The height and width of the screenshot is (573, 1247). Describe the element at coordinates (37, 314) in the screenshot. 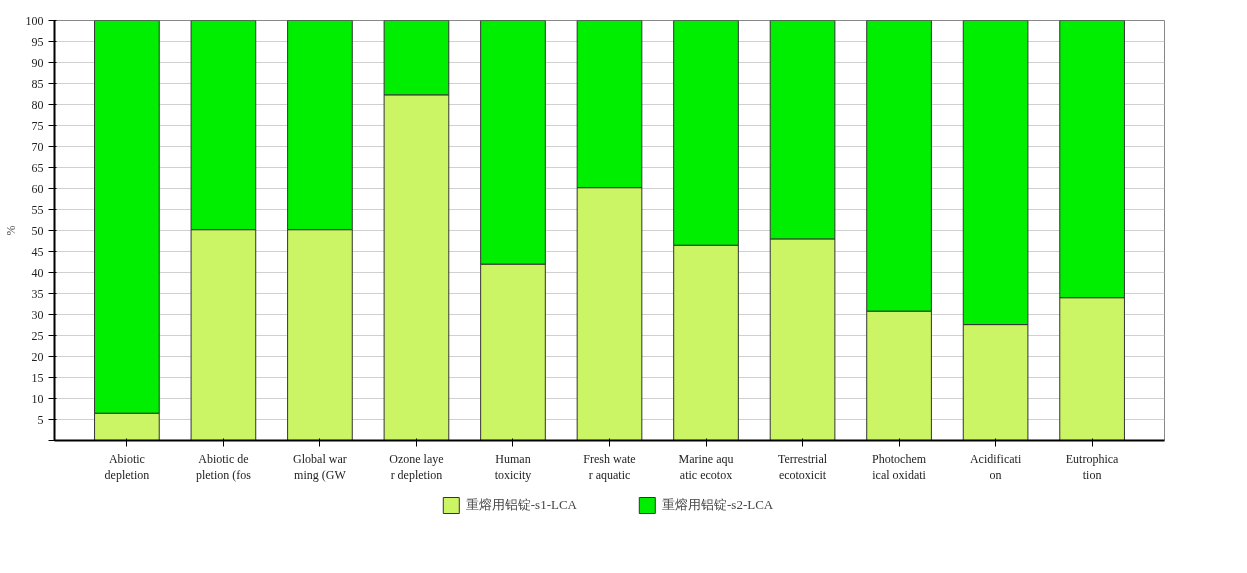

I see `y-tick-label: 30` at that location.